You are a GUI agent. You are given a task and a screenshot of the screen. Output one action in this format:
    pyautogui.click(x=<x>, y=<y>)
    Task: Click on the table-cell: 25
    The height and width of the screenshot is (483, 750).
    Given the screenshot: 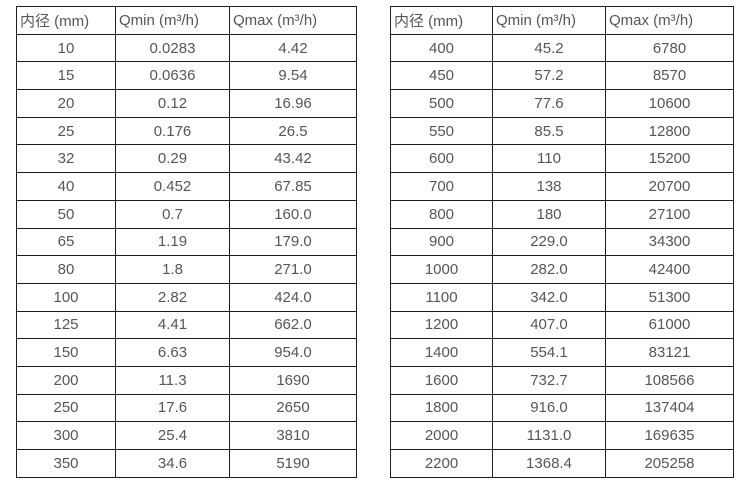 What is the action you would take?
    pyautogui.click(x=66, y=131)
    